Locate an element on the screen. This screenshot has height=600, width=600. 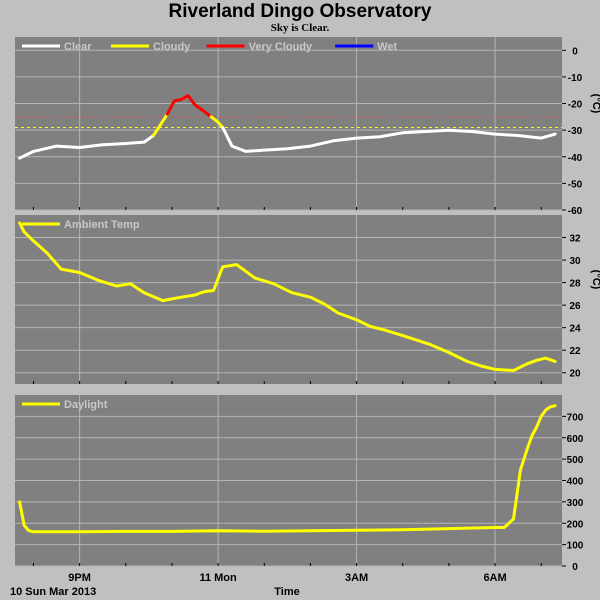
y-tick-label: 26 is located at coordinates (575, 306).